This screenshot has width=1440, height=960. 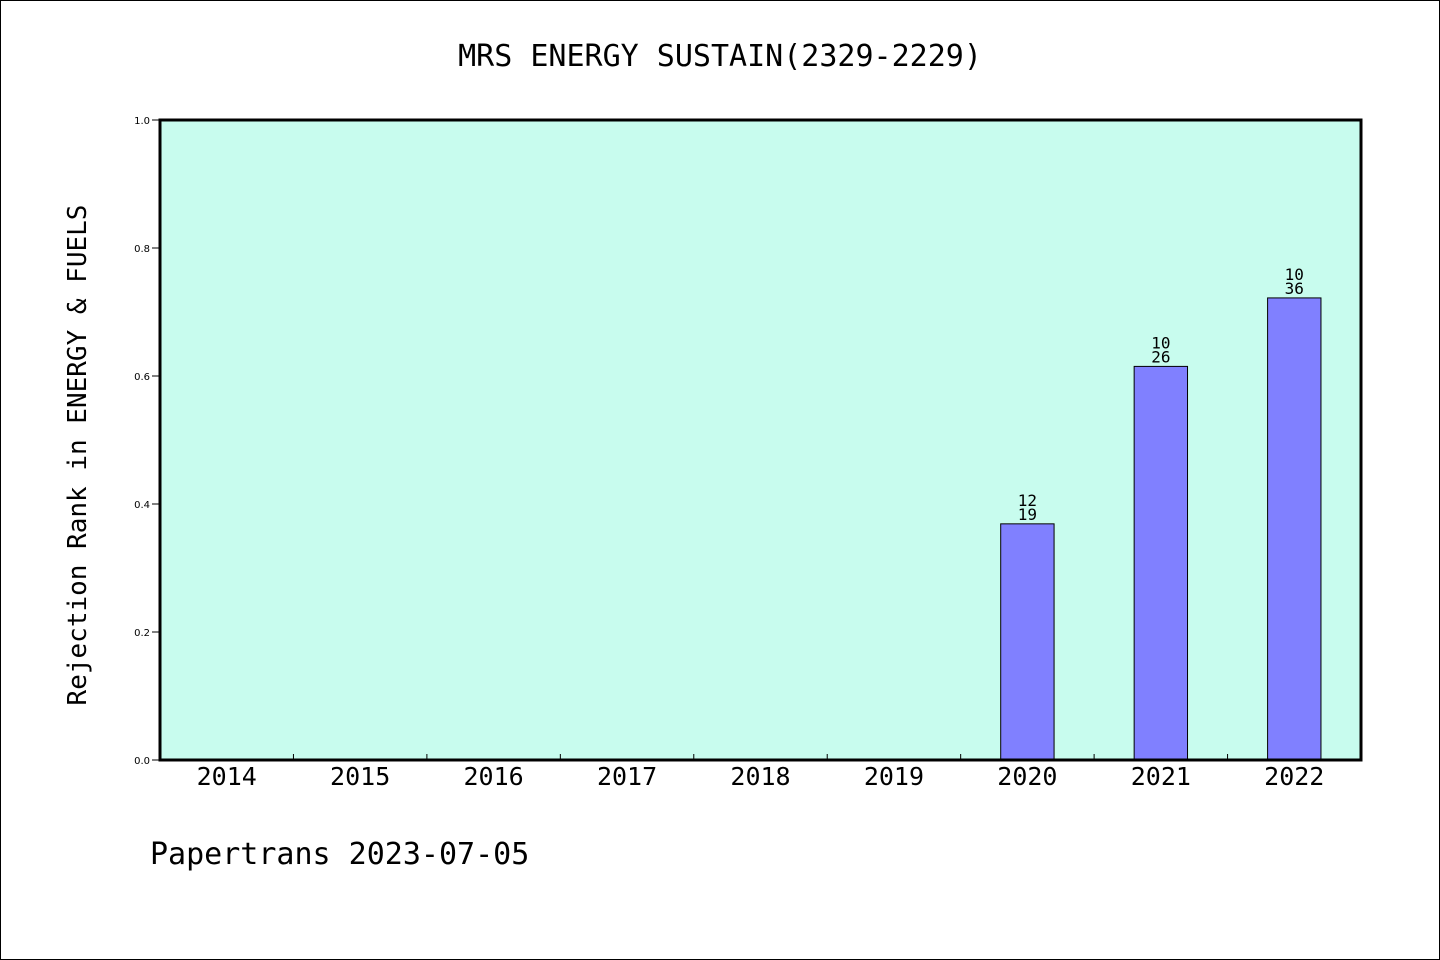 What do you see at coordinates (142, 633) in the screenshot?
I see `y-tick-label: 0.2` at bounding box center [142, 633].